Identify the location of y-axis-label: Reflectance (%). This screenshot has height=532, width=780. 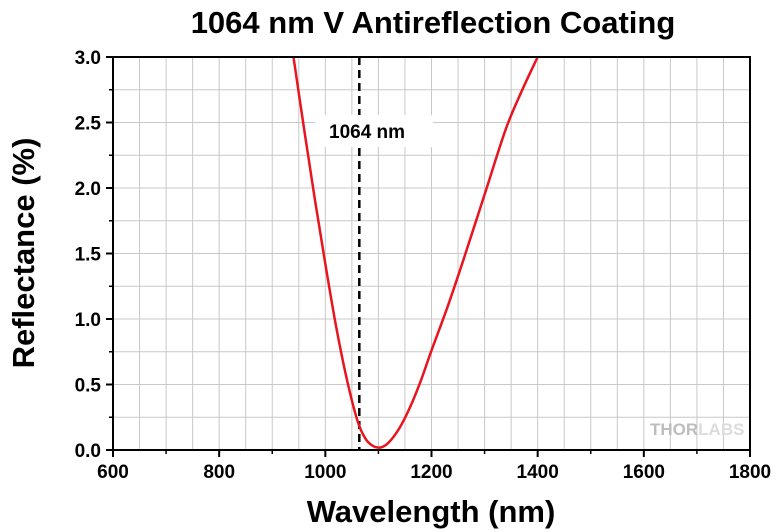
(23, 253).